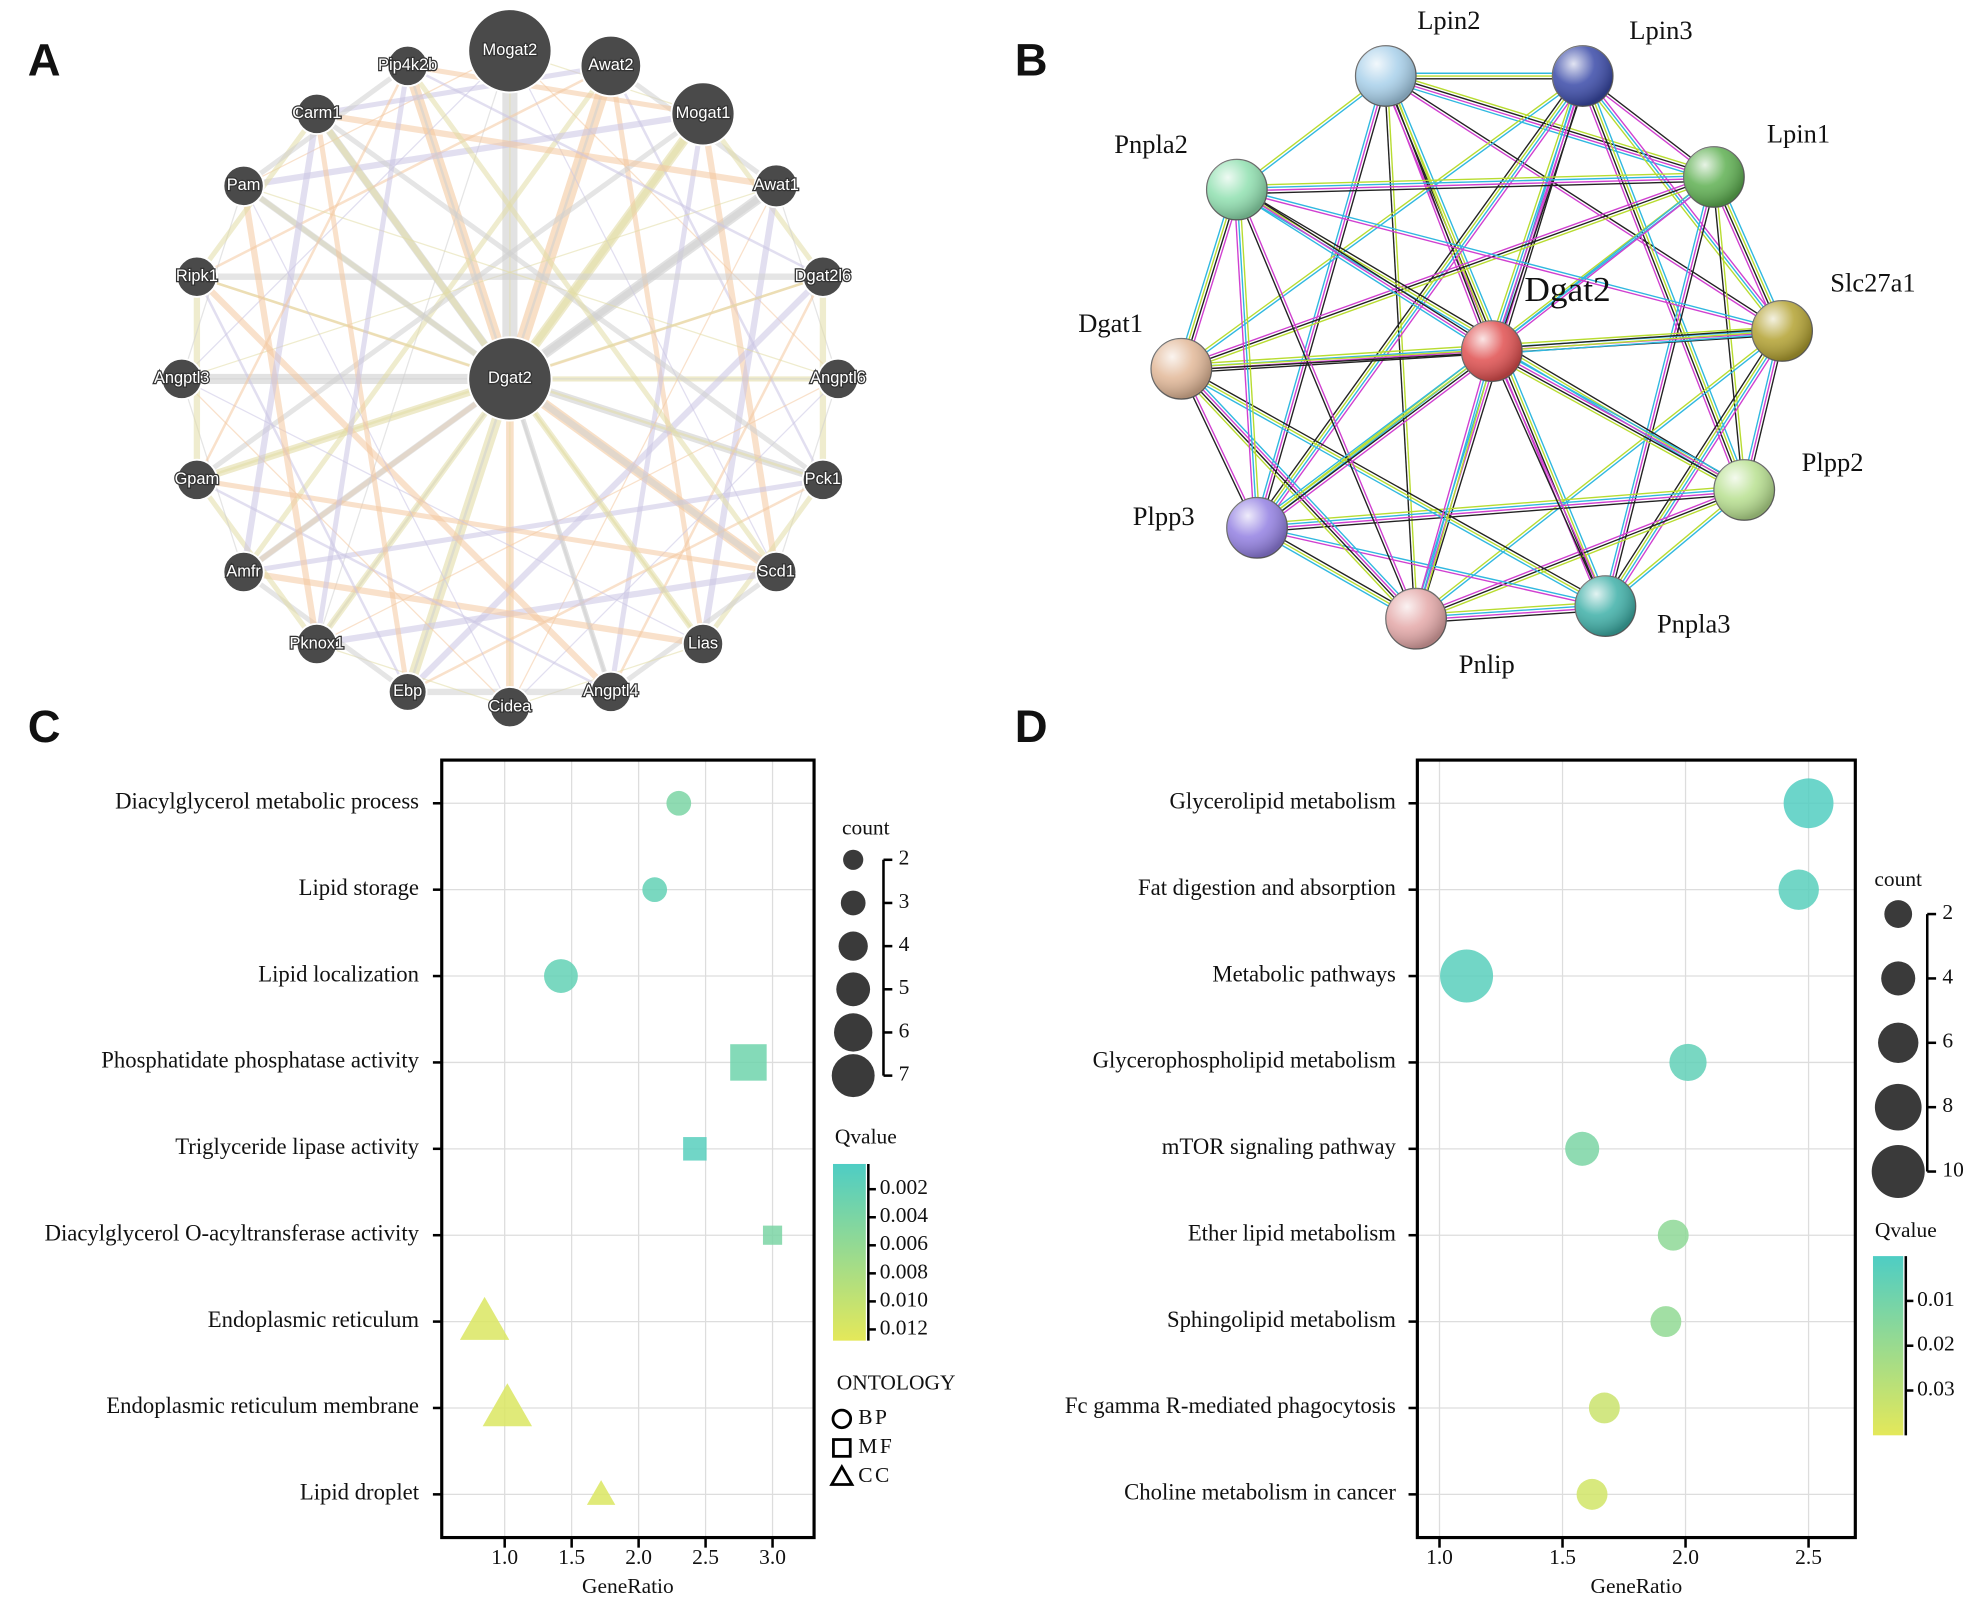 This screenshot has height=1606, width=1979. What do you see at coordinates (510, 706) in the screenshot?
I see `node-label: Cidea` at bounding box center [510, 706].